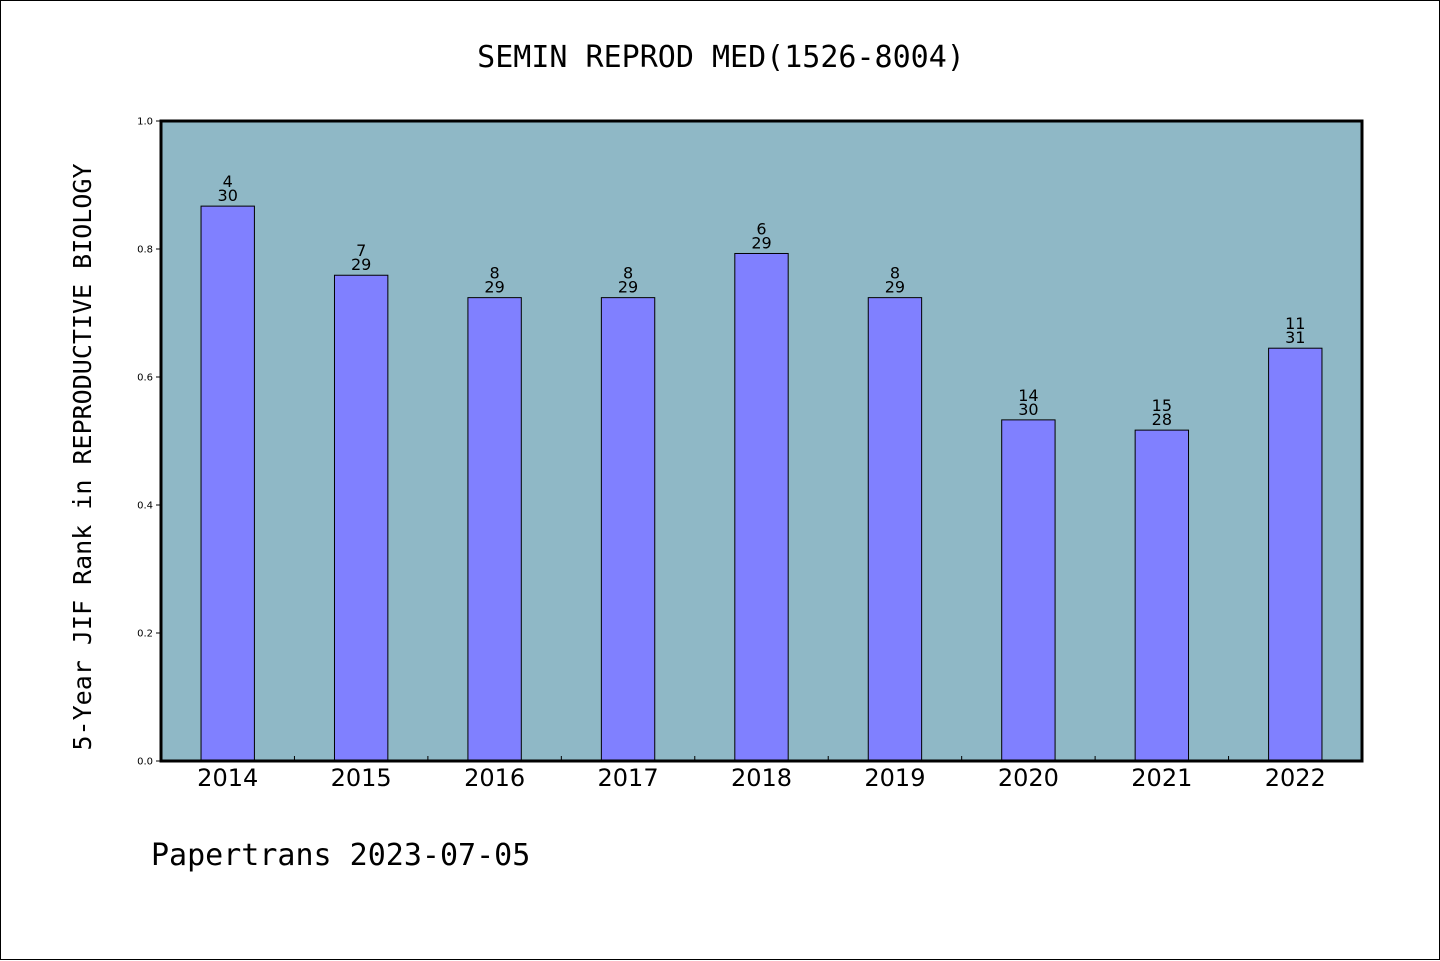  Describe the element at coordinates (721, 57) in the screenshot. I see `chart-title: SEMIN REPROD MED(1526-8004)` at that location.